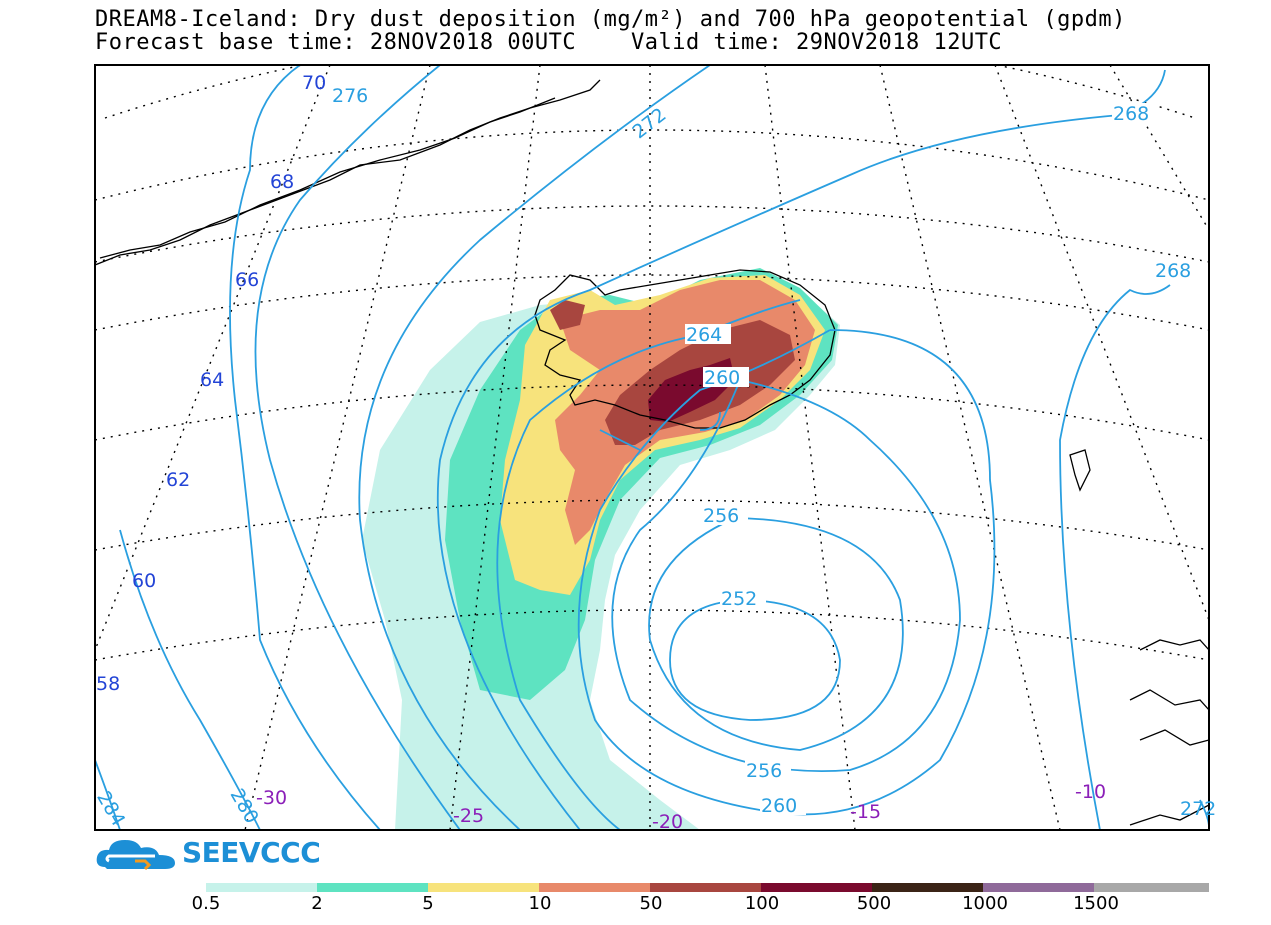 The height and width of the screenshot is (925, 1271). I want to click on colorbar-label: 1000, so click(985, 903).